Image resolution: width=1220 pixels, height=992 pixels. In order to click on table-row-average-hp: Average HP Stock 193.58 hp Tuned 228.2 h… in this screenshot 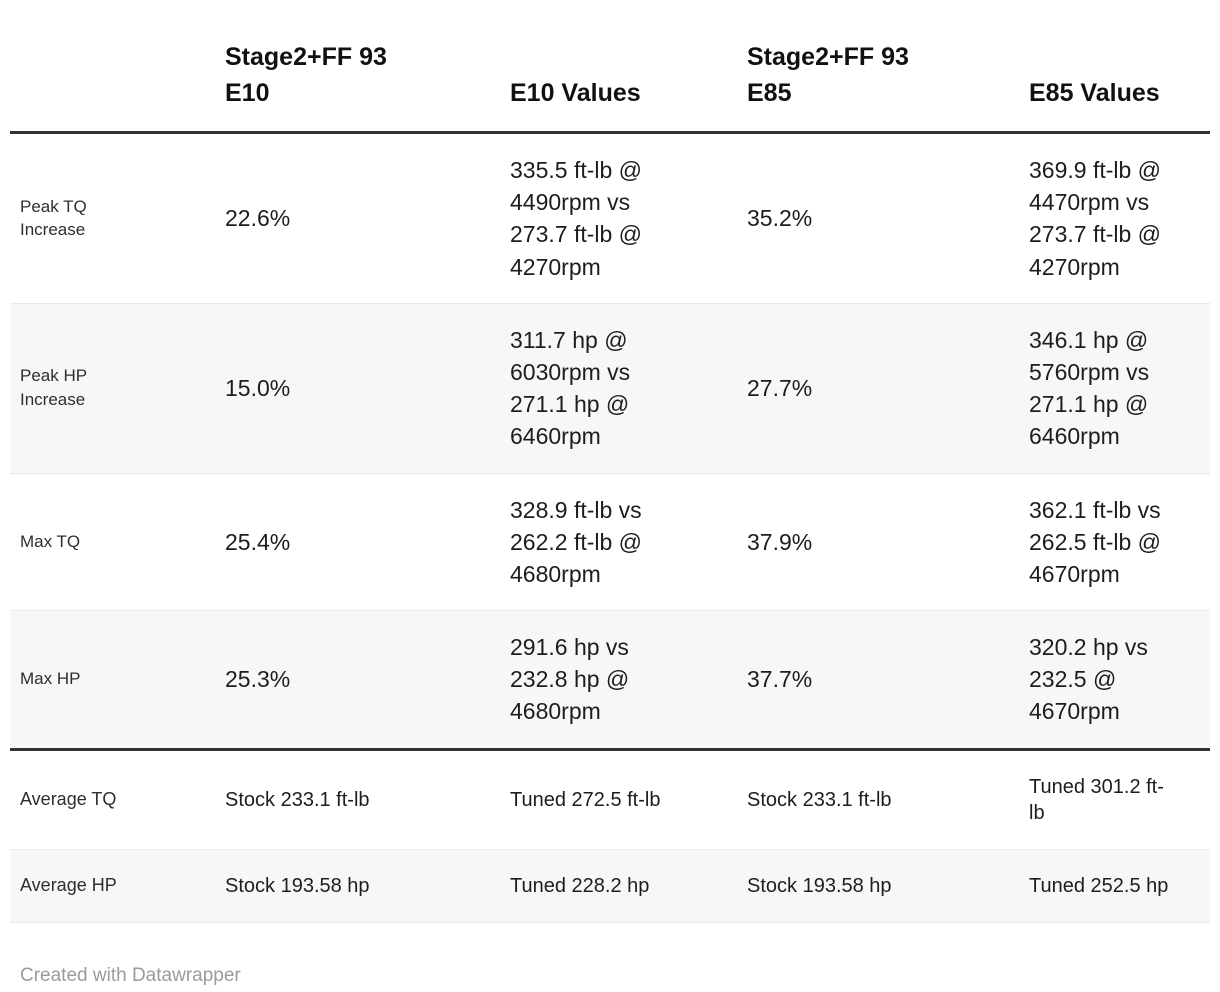, I will do `click(610, 885)`.